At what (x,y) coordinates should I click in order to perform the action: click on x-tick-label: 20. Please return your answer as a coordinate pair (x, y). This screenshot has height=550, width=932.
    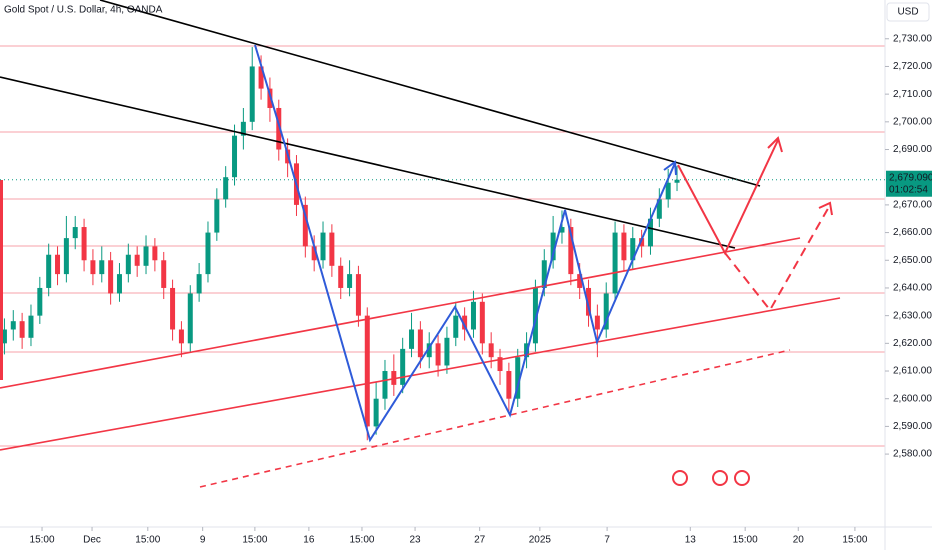
    Looking at the image, I should click on (799, 540).